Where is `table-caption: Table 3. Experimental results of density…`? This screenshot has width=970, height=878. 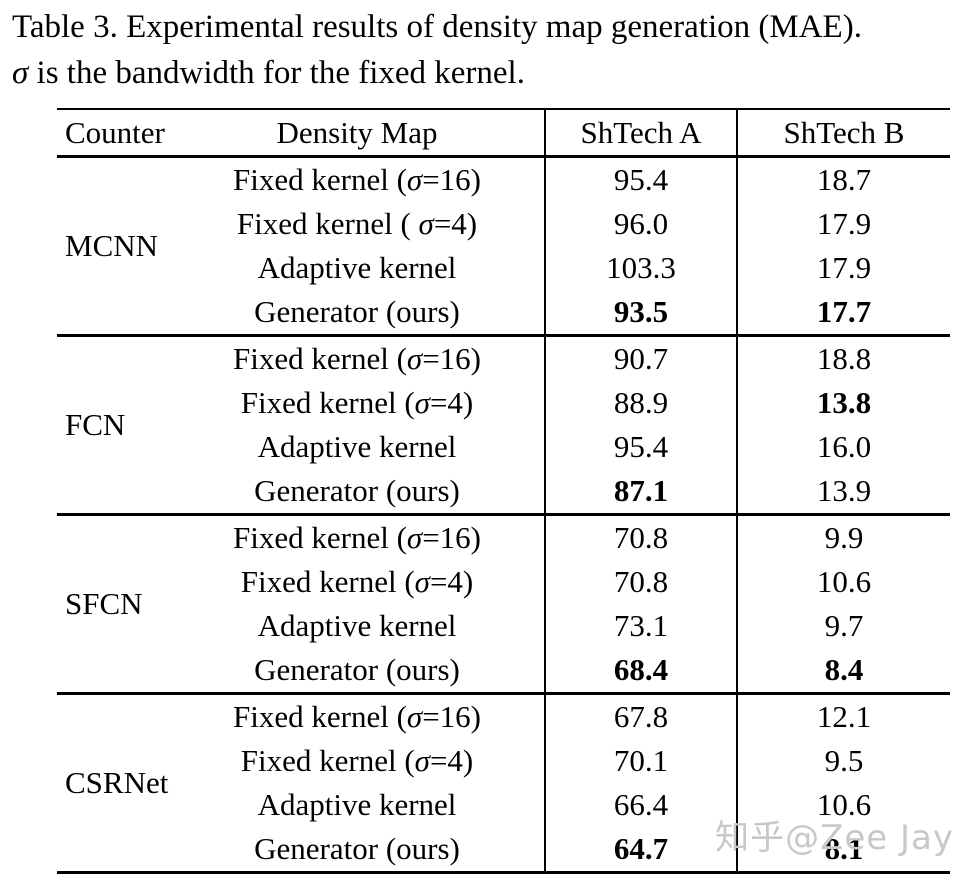
table-caption: Table 3. Experimental results of density… is located at coordinates (487, 50).